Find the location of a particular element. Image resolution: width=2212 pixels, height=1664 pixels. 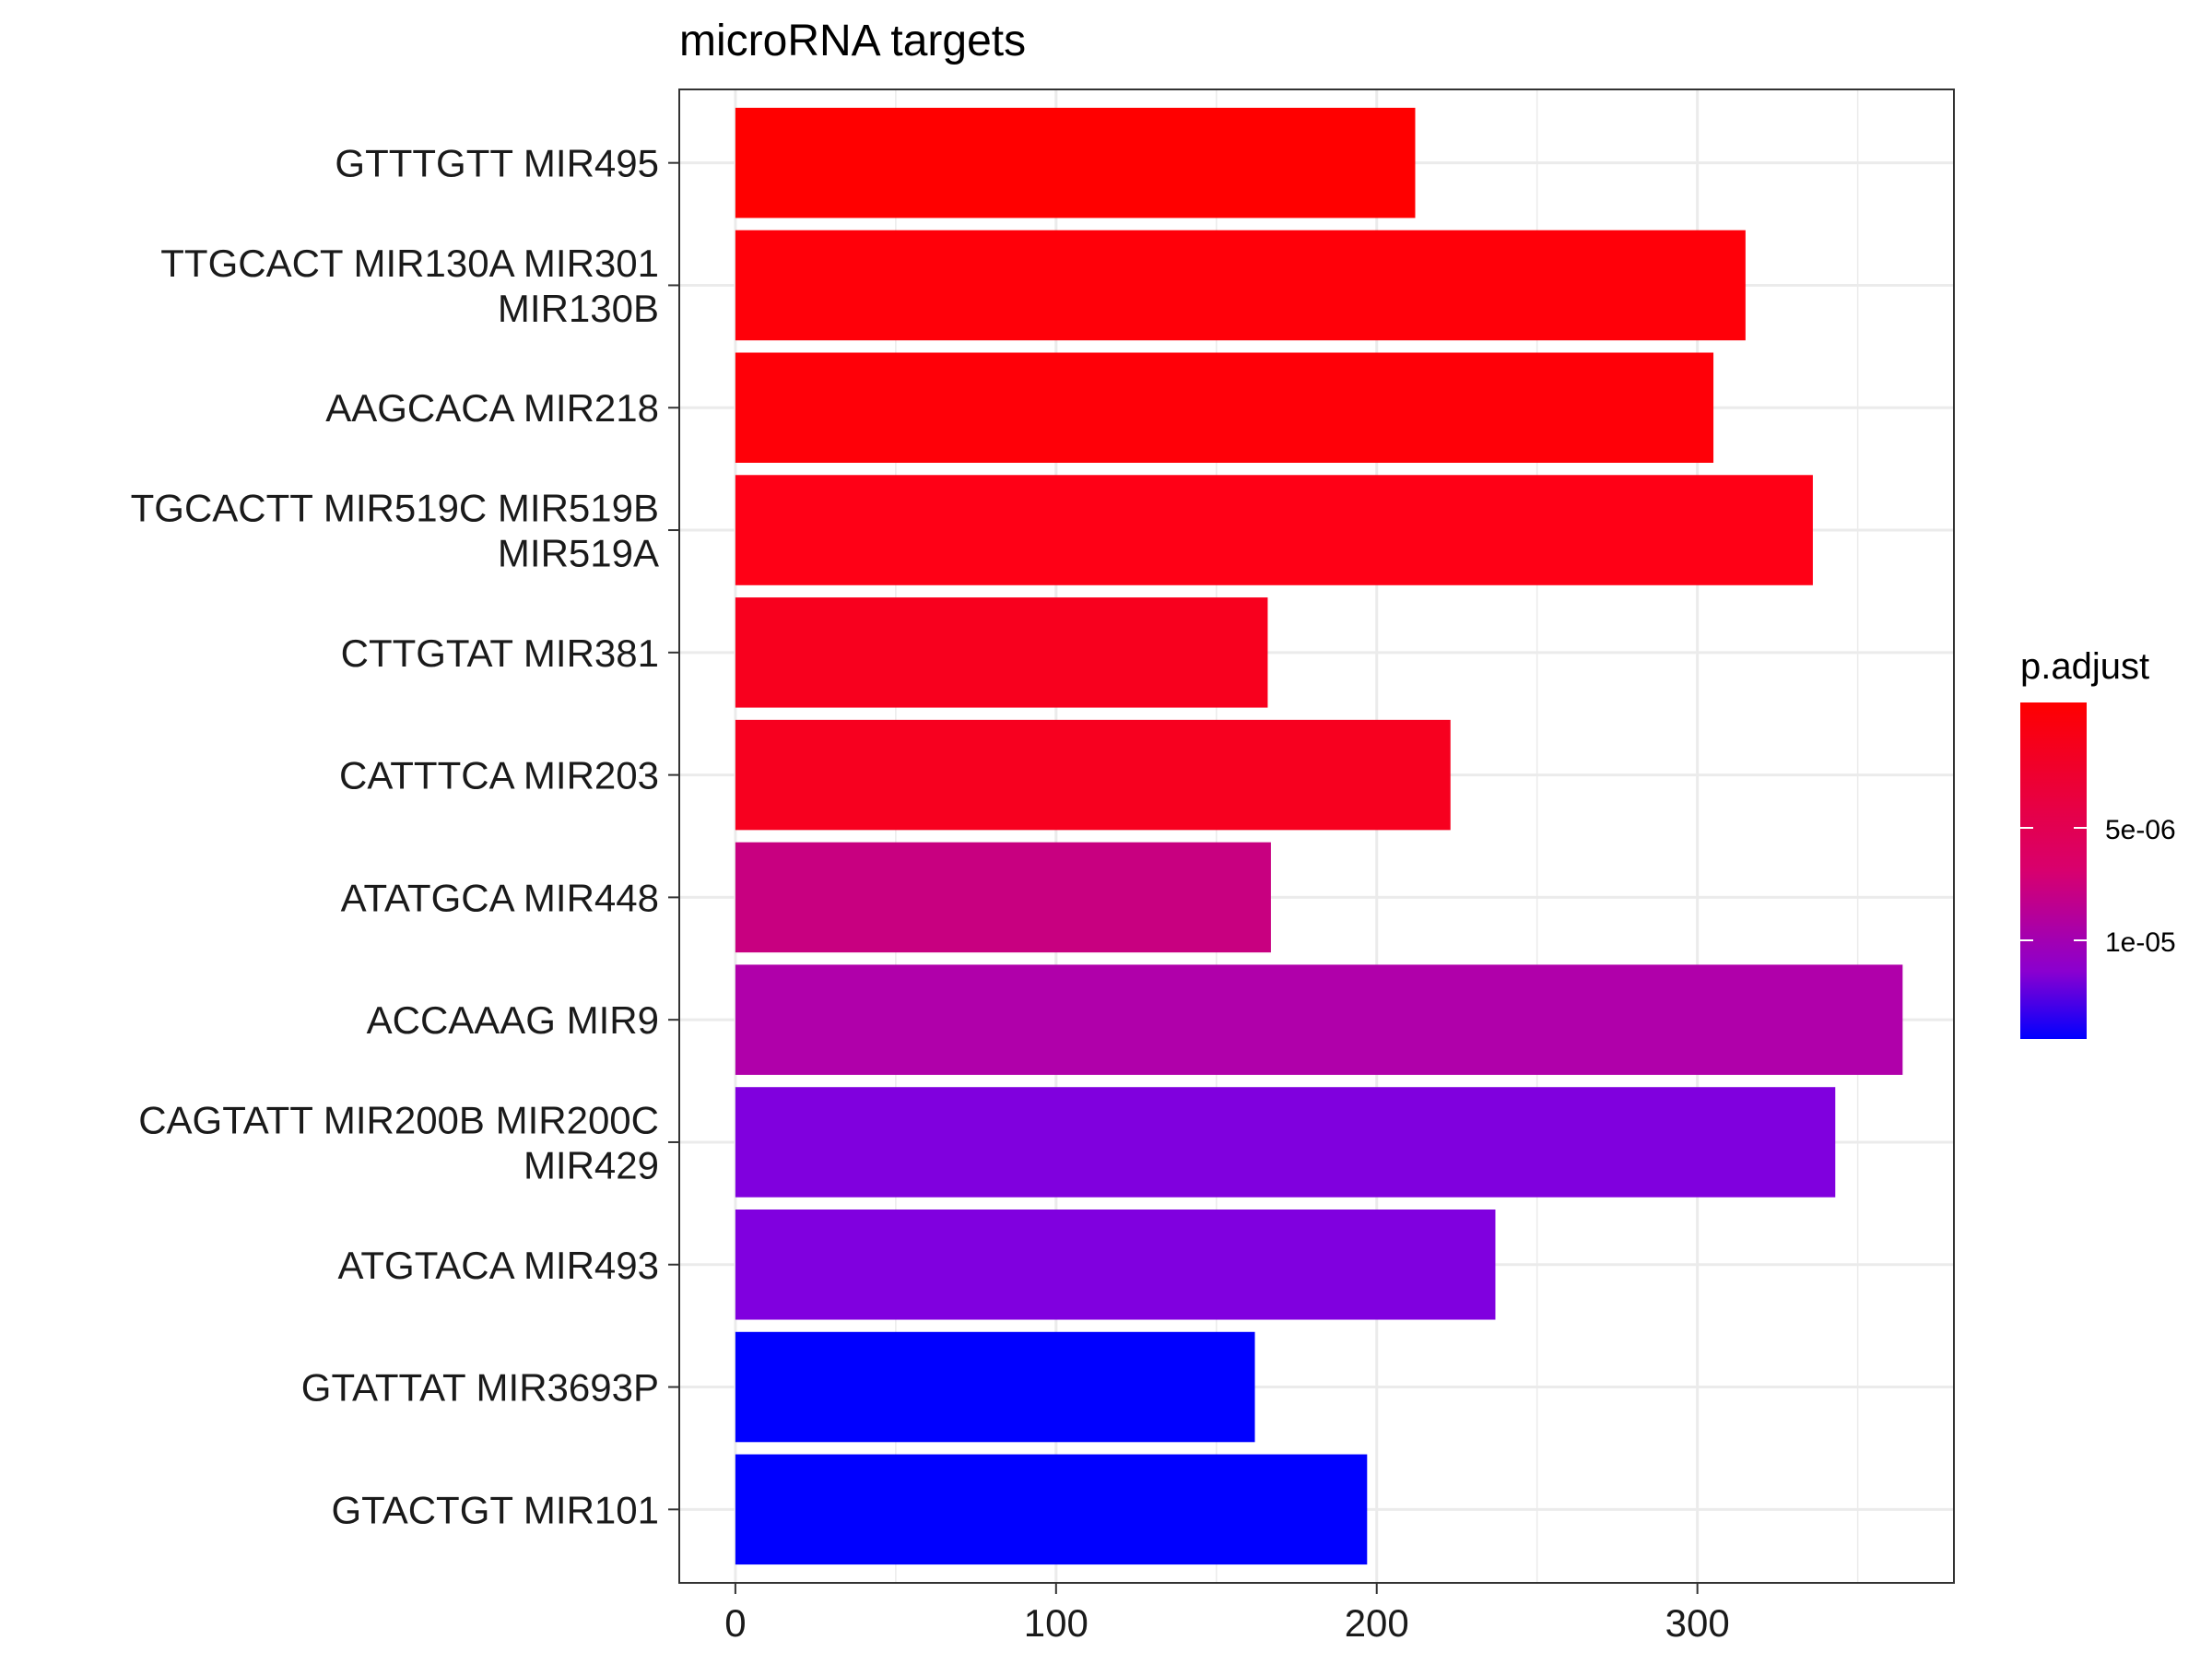

x-tick-label: 100 is located at coordinates (1056, 1623).